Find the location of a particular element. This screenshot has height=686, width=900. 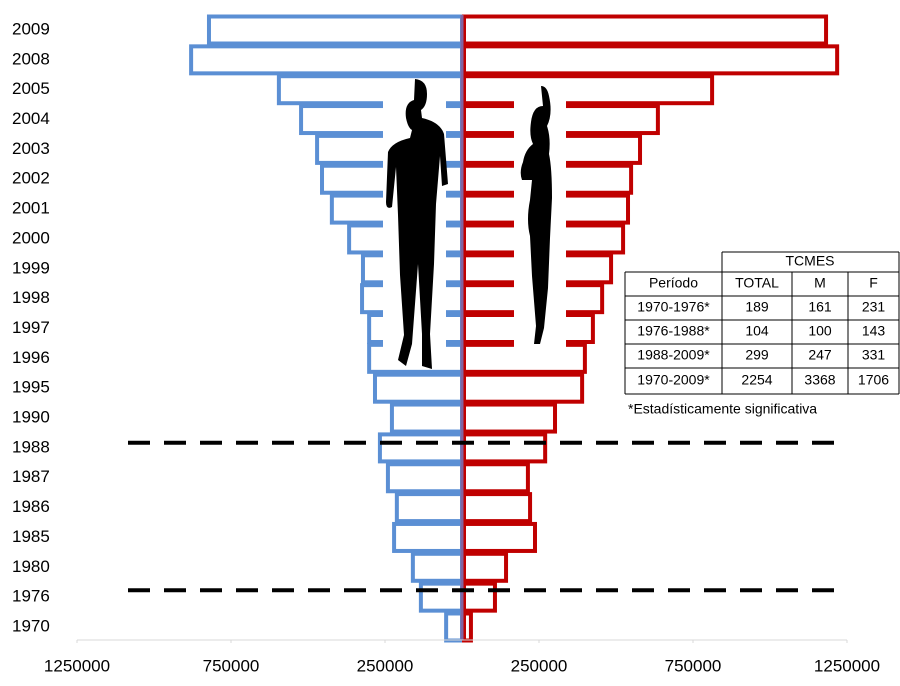

y-tick-label: 2001 is located at coordinates (31, 208).